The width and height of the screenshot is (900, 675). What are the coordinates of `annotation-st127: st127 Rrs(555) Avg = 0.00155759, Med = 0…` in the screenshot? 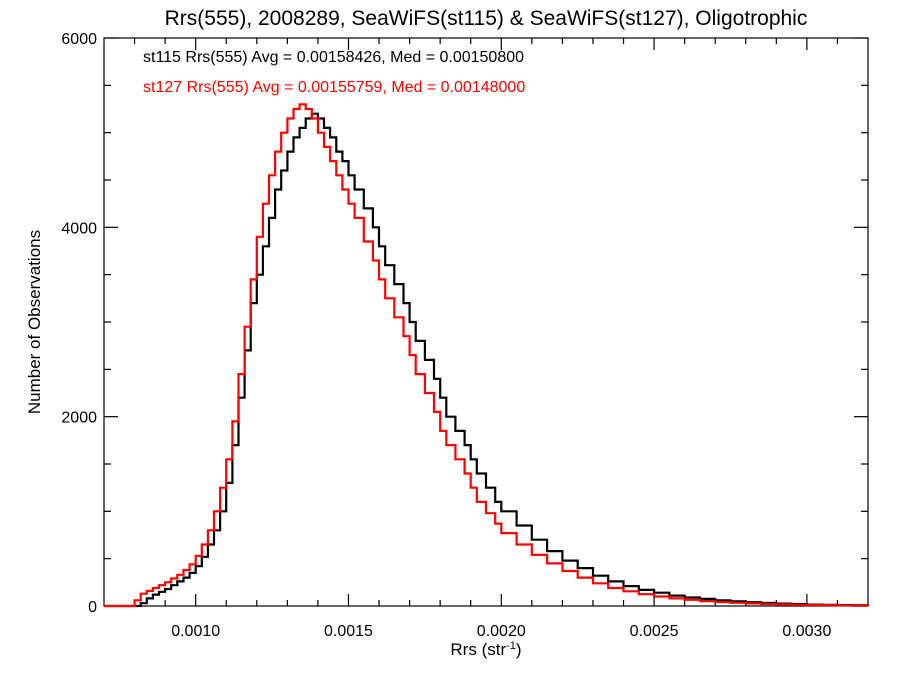 It's located at (334, 87).